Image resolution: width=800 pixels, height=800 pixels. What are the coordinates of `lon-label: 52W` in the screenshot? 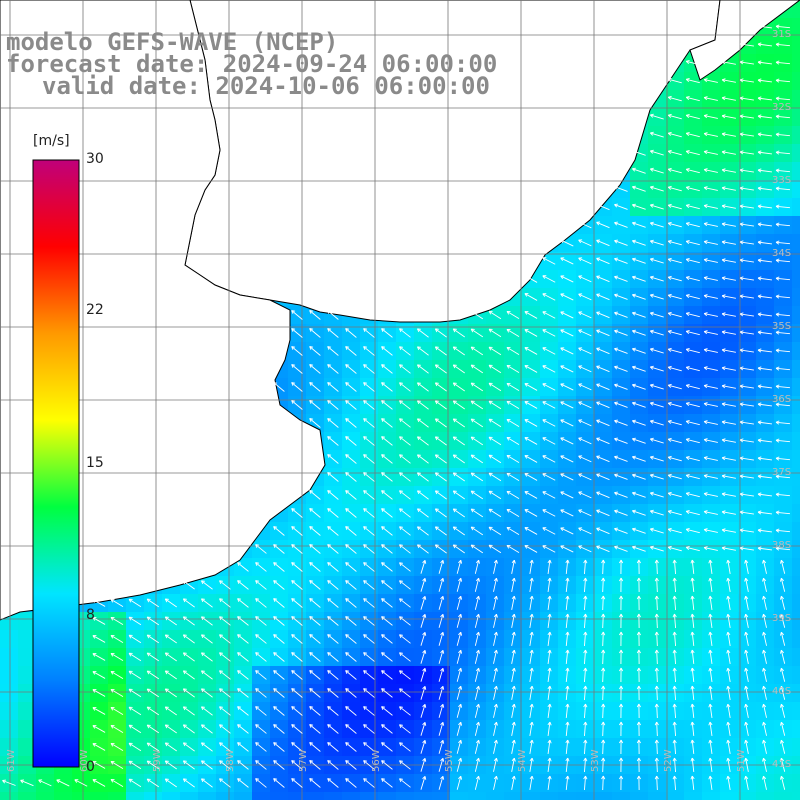 It's located at (668, 760).